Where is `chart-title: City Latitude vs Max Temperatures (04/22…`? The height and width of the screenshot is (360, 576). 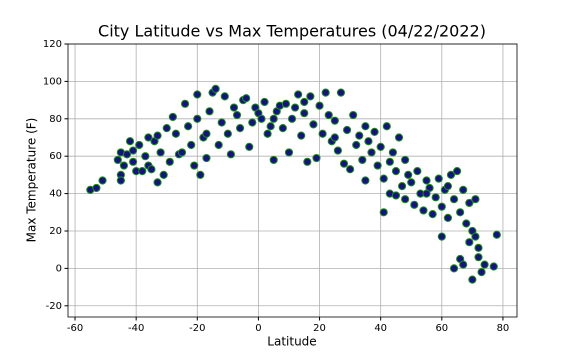 chart-title: City Latitude vs Max Temperatures (04/22… is located at coordinates (292, 31).